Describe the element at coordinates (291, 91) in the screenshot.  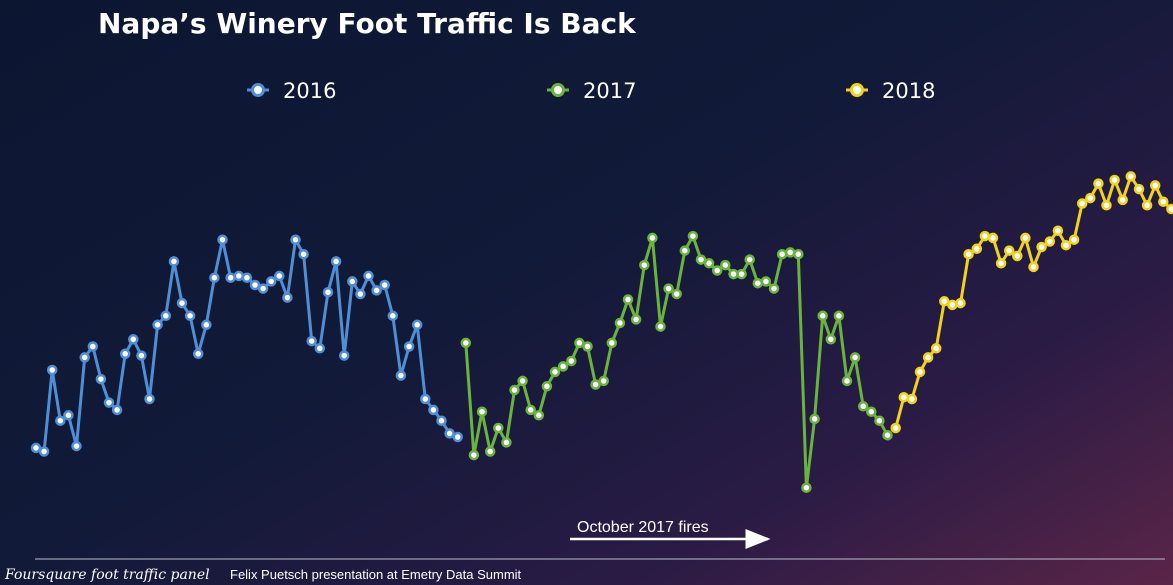
I see `legend-item-2016: 2016` at that location.